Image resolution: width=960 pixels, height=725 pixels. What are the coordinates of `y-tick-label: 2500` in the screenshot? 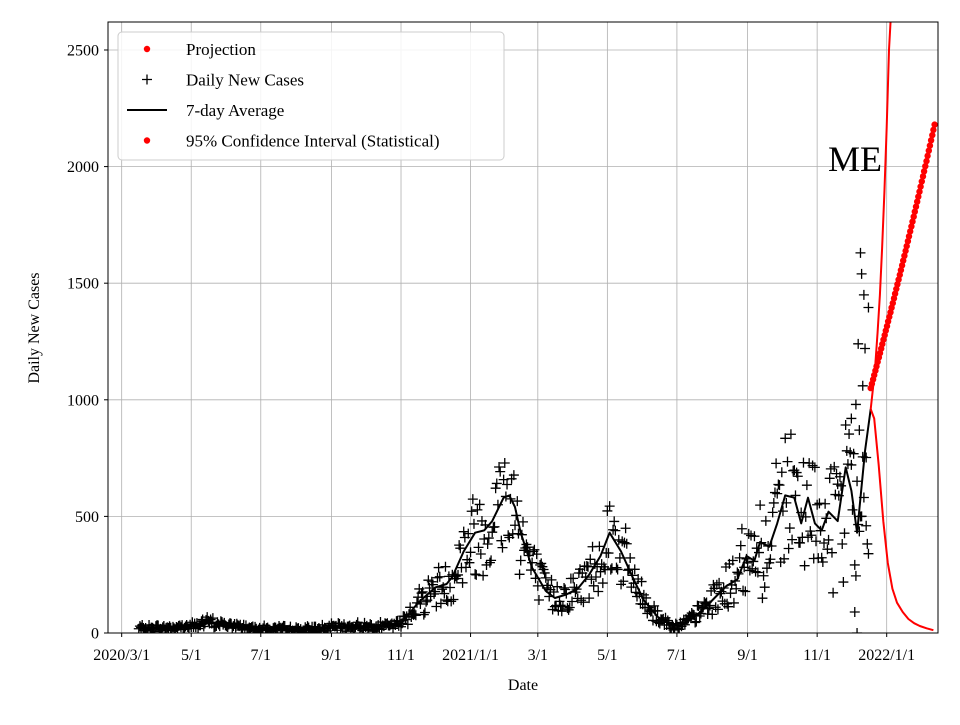 It's located at (83, 50).